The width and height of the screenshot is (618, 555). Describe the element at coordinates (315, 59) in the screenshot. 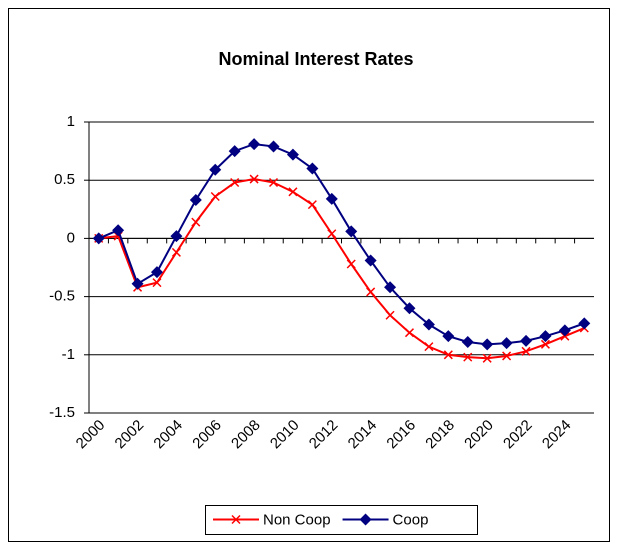

I see `chart-title: Nominal Interest Rates` at that location.